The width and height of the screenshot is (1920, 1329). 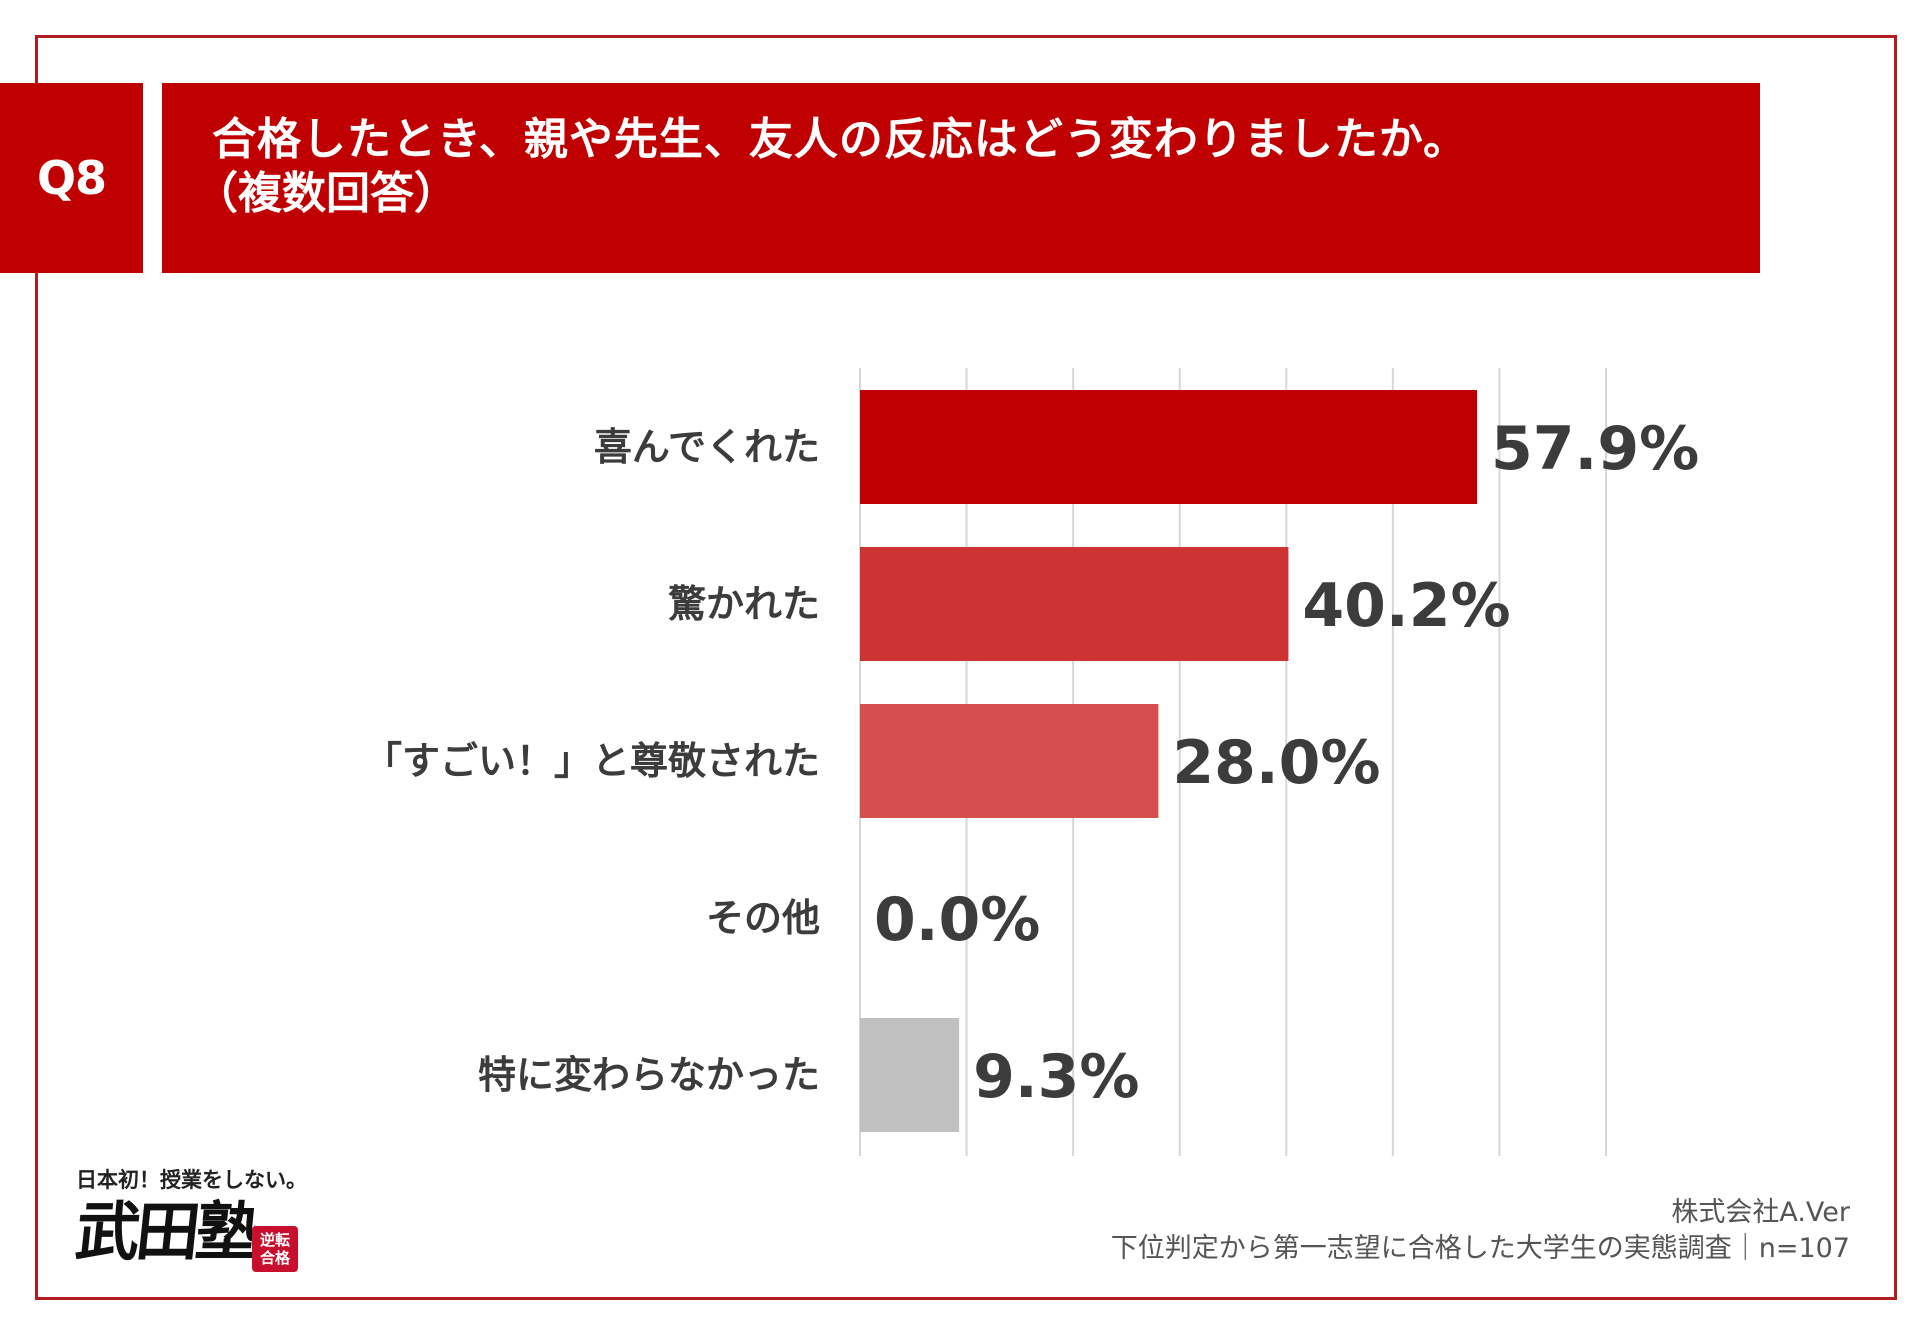 What do you see at coordinates (763, 918) in the screenshot?
I see `category-label: その他` at bounding box center [763, 918].